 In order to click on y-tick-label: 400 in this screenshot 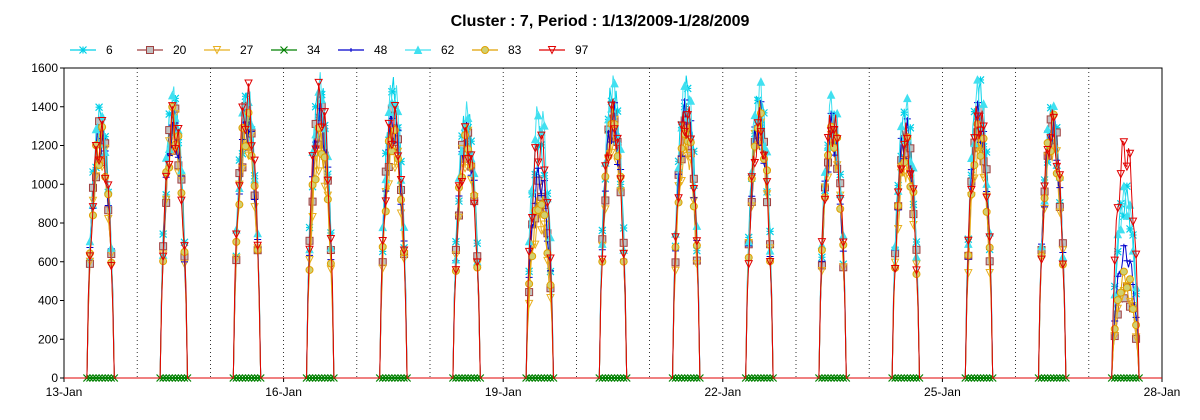, I will do `click(48, 301)`.